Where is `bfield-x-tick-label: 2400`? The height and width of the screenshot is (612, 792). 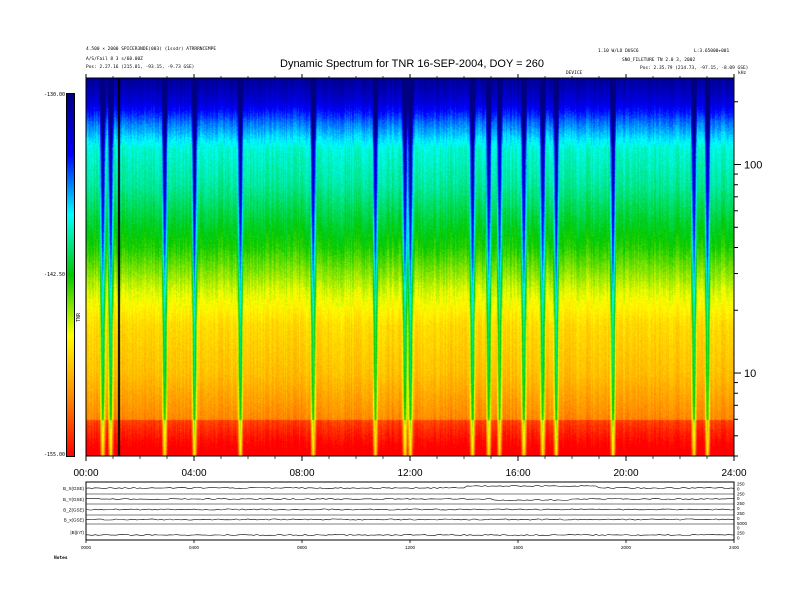
bfield-x-tick-label: 2400 is located at coordinates (734, 547).